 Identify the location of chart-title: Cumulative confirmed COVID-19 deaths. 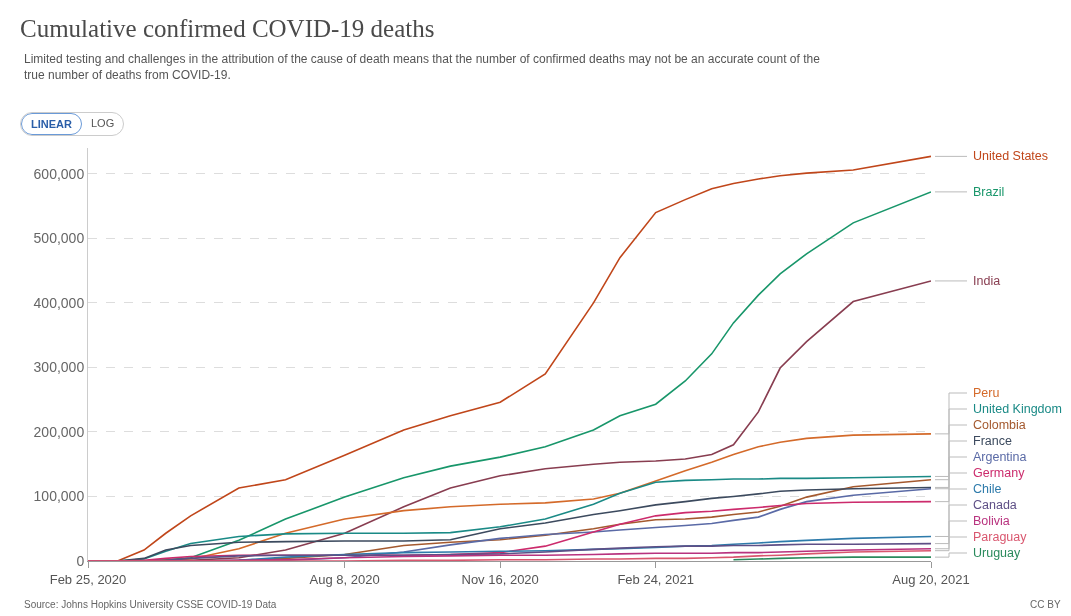
(227, 28).